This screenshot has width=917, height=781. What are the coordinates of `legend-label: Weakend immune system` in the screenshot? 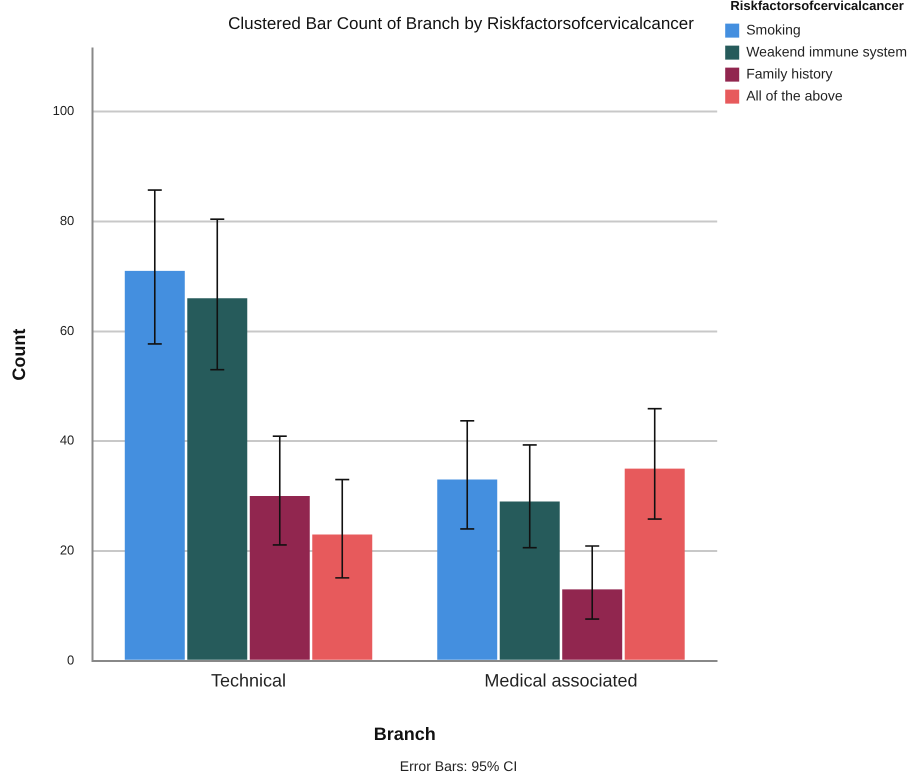 It's located at (827, 51).